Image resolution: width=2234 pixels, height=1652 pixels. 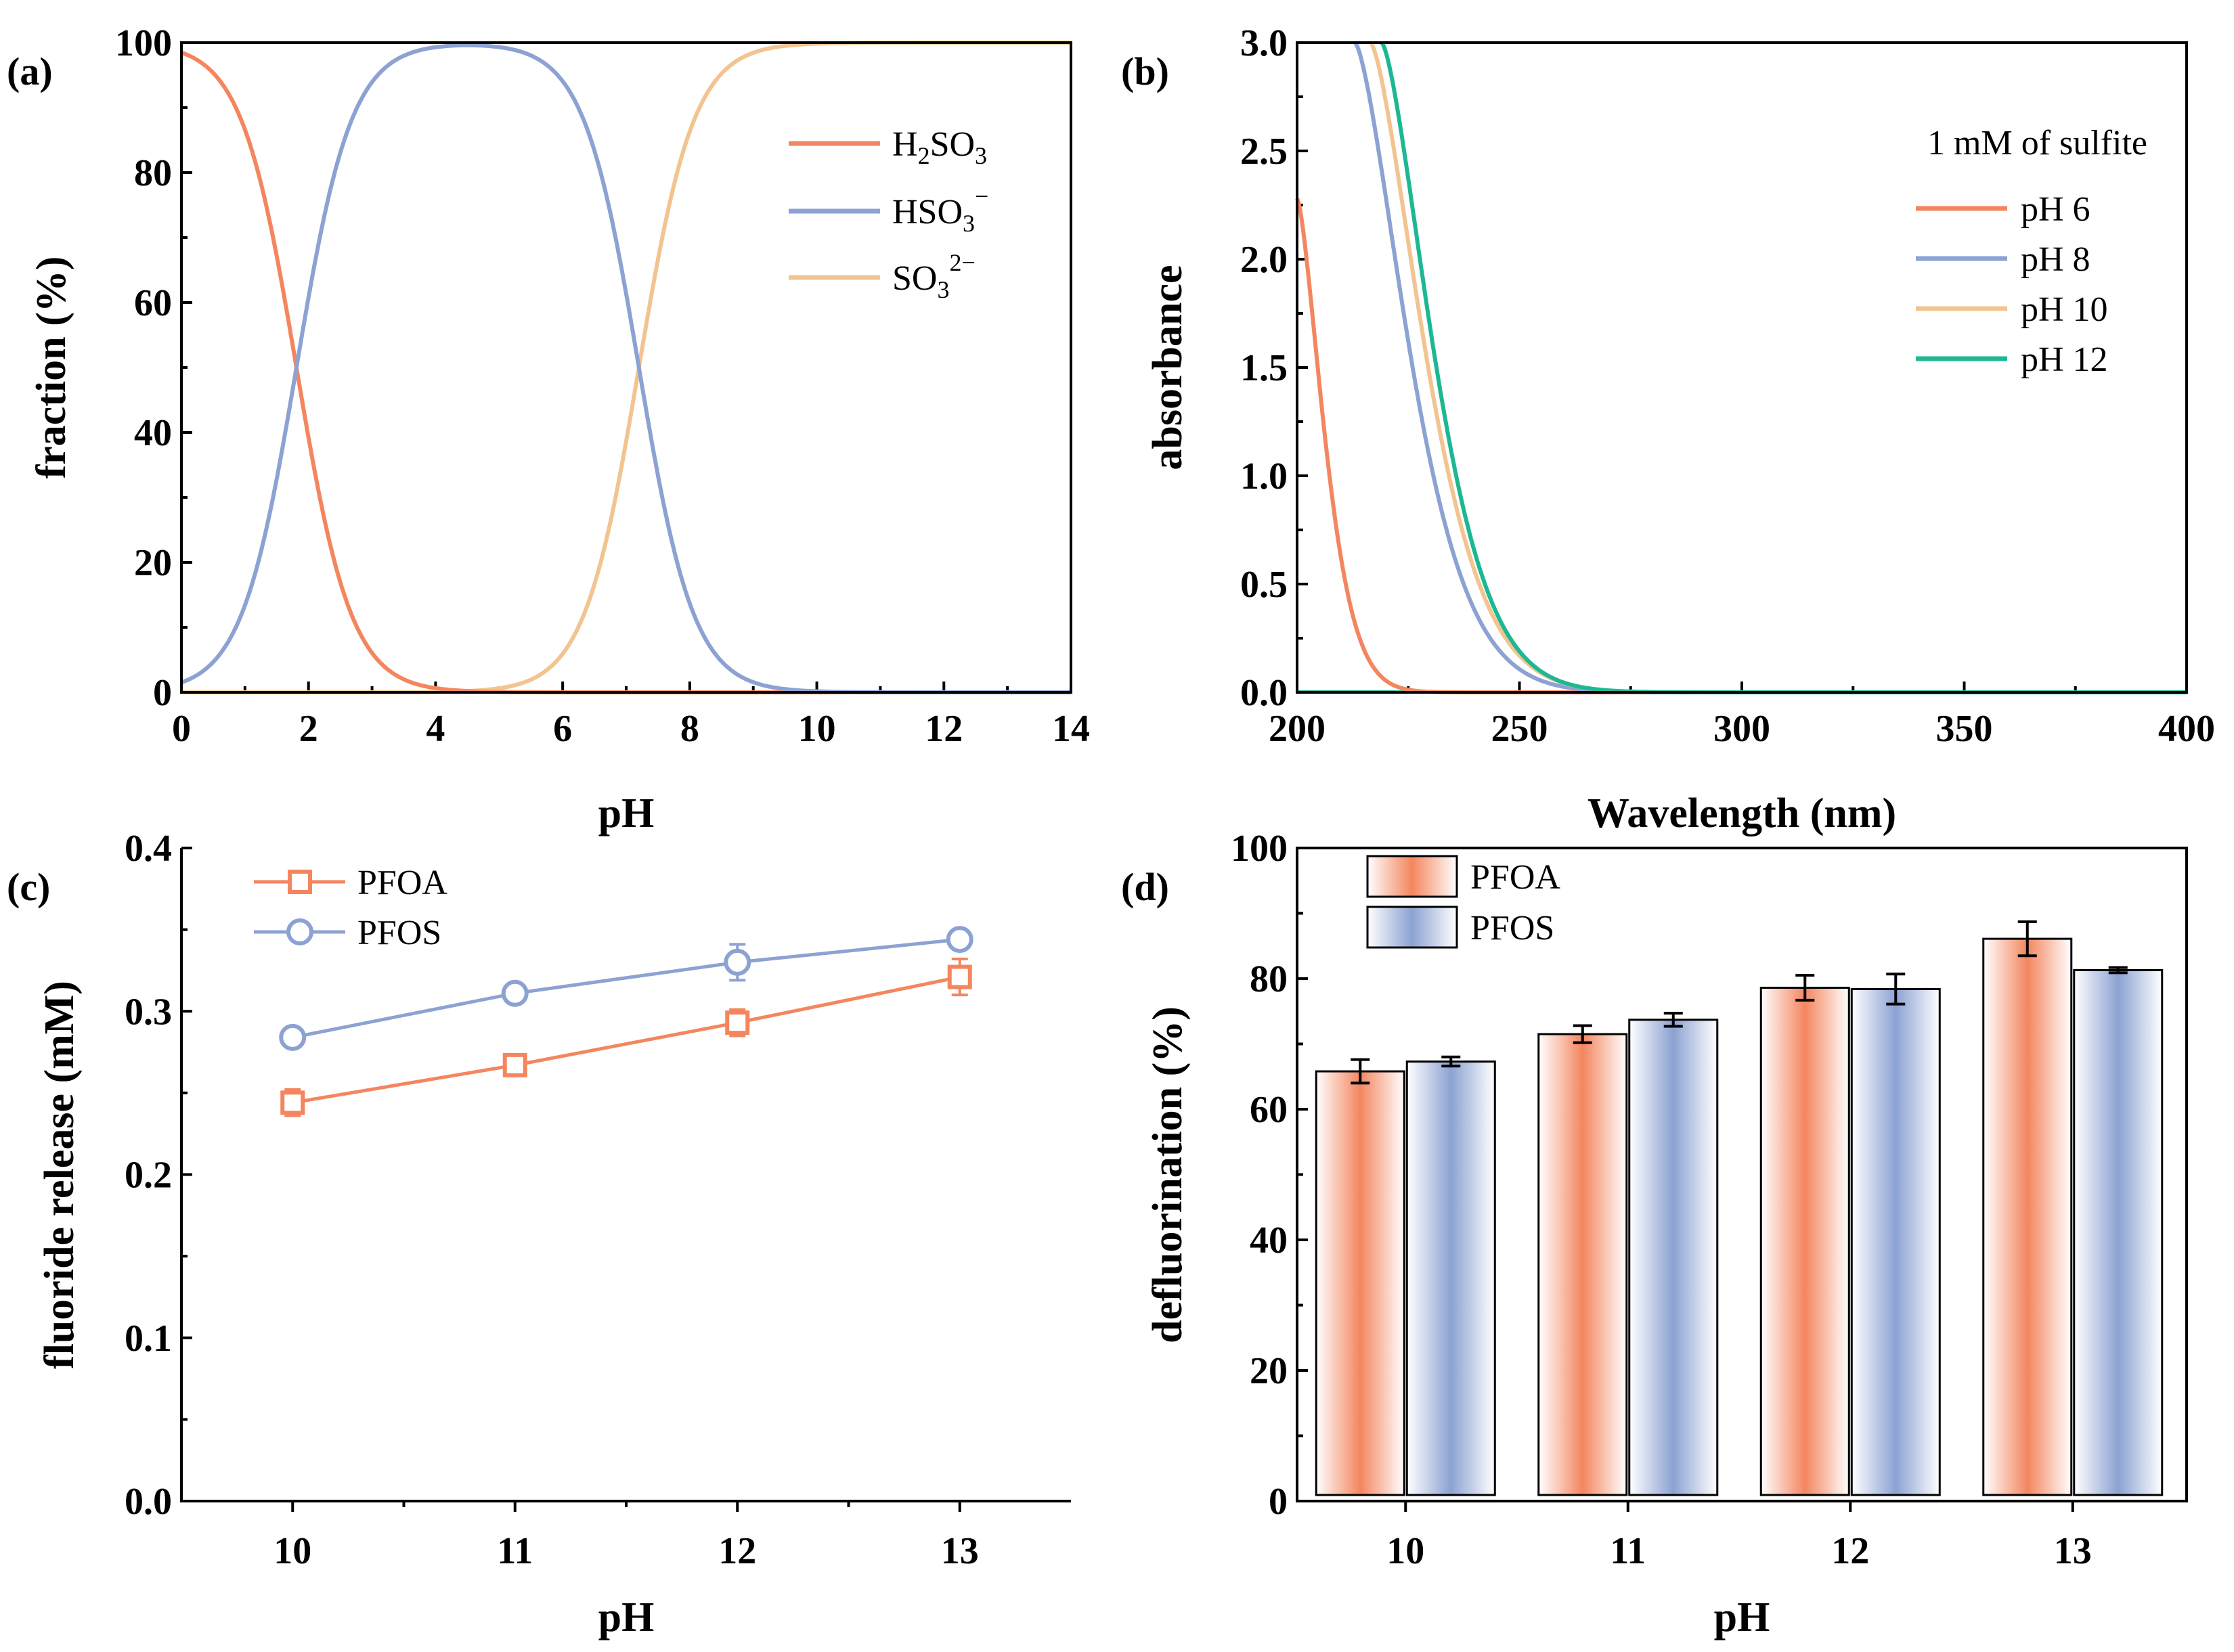 I want to click on panel-a-xlabel: pH, so click(x=626, y=813).